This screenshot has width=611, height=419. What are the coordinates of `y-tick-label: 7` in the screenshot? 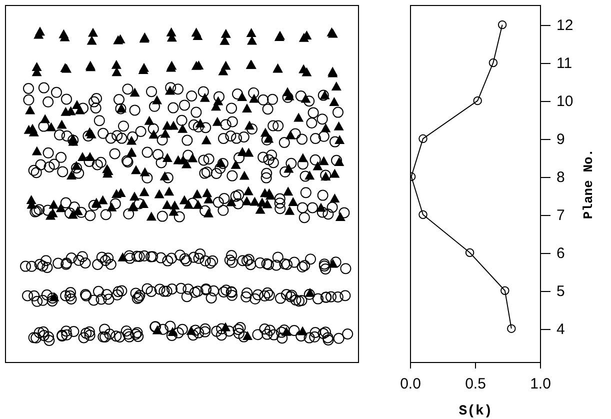 It's located at (560, 215).